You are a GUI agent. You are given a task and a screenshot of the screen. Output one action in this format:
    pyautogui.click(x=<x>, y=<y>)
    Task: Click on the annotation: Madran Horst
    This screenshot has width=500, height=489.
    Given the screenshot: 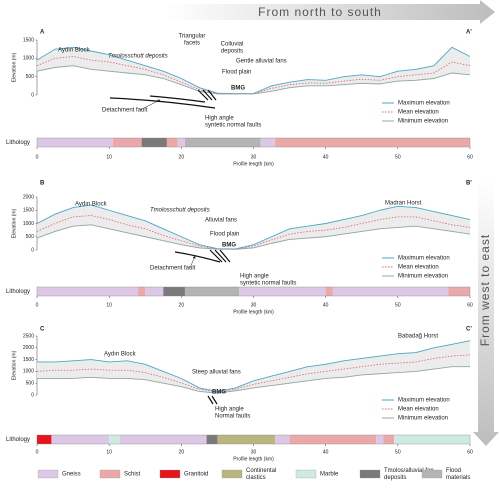 What is the action you would take?
    pyautogui.click(x=403, y=204)
    